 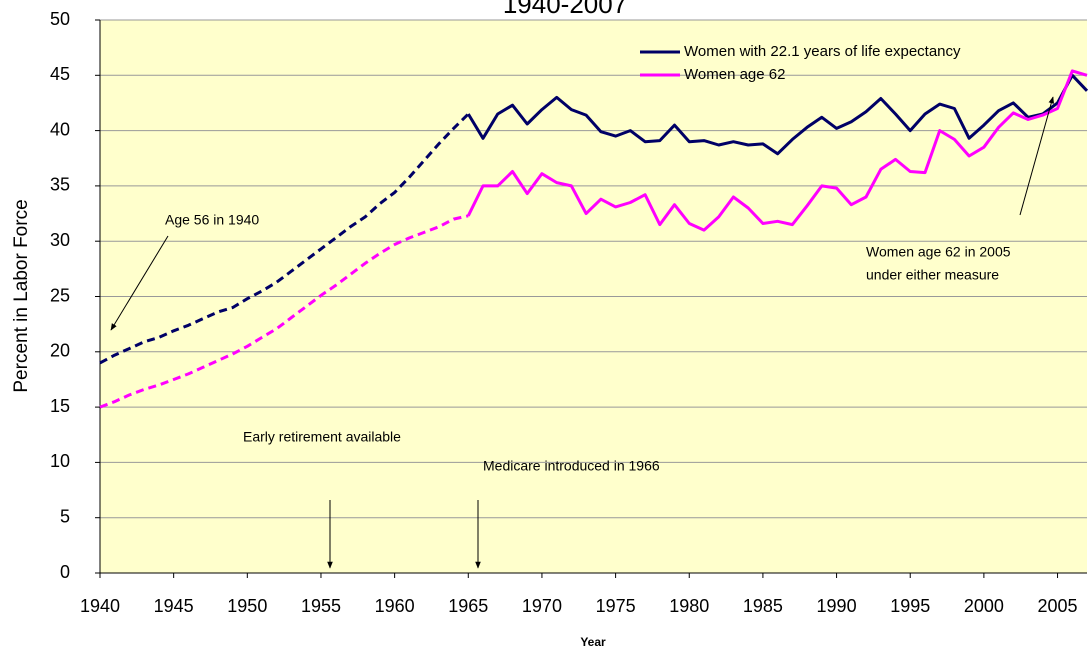 What do you see at coordinates (60, 406) in the screenshot?
I see `y-tick-label: 15` at bounding box center [60, 406].